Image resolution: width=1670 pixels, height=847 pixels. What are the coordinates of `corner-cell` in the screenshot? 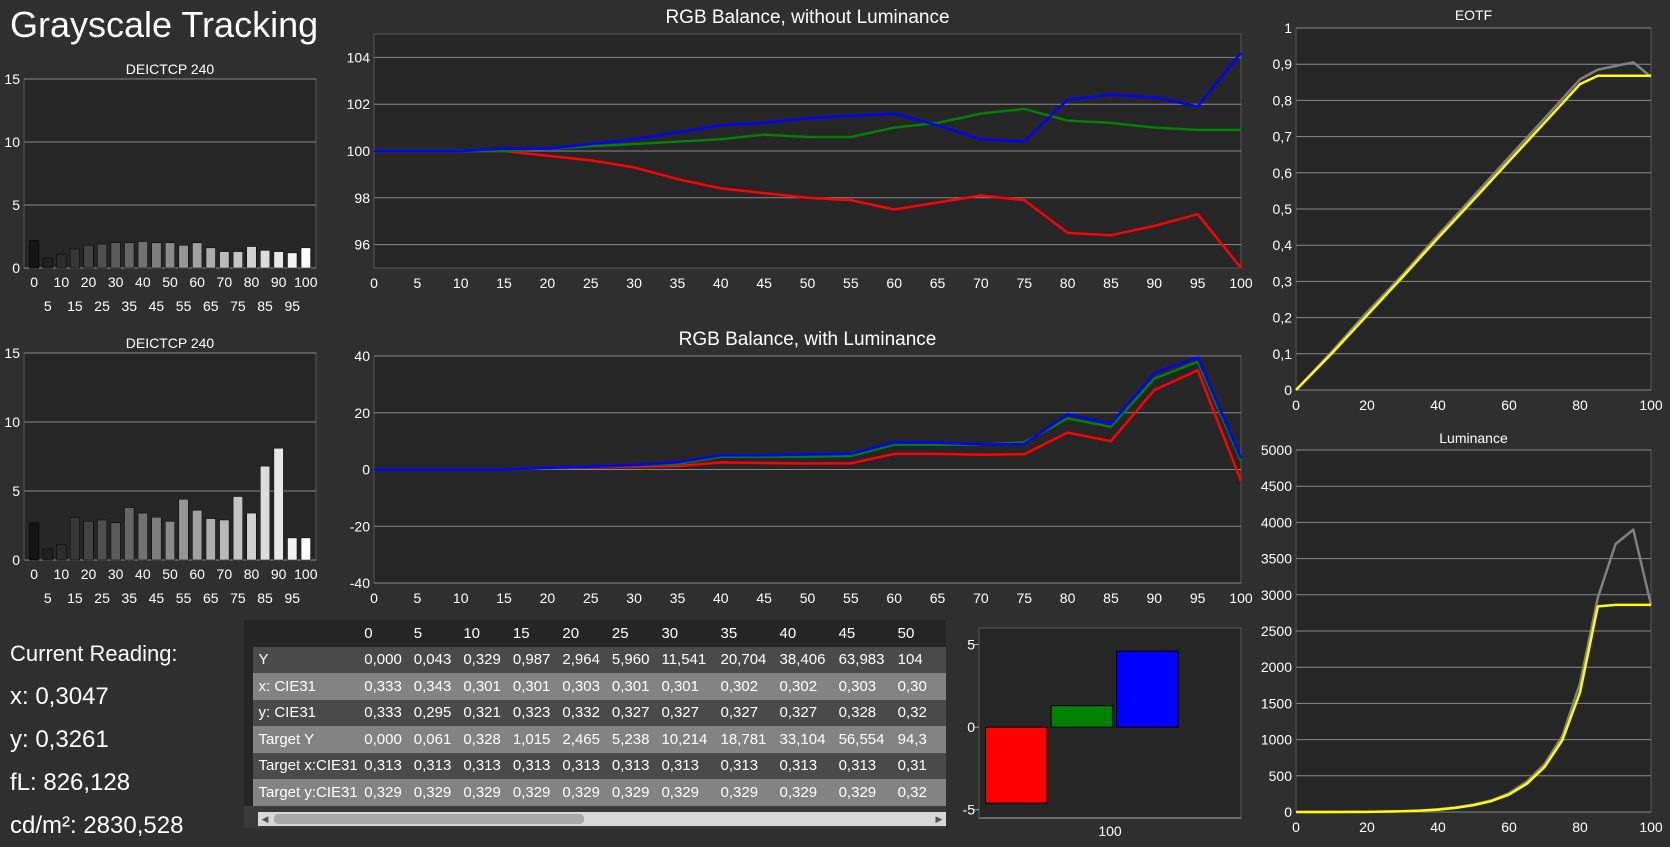 It's located at (305, 633).